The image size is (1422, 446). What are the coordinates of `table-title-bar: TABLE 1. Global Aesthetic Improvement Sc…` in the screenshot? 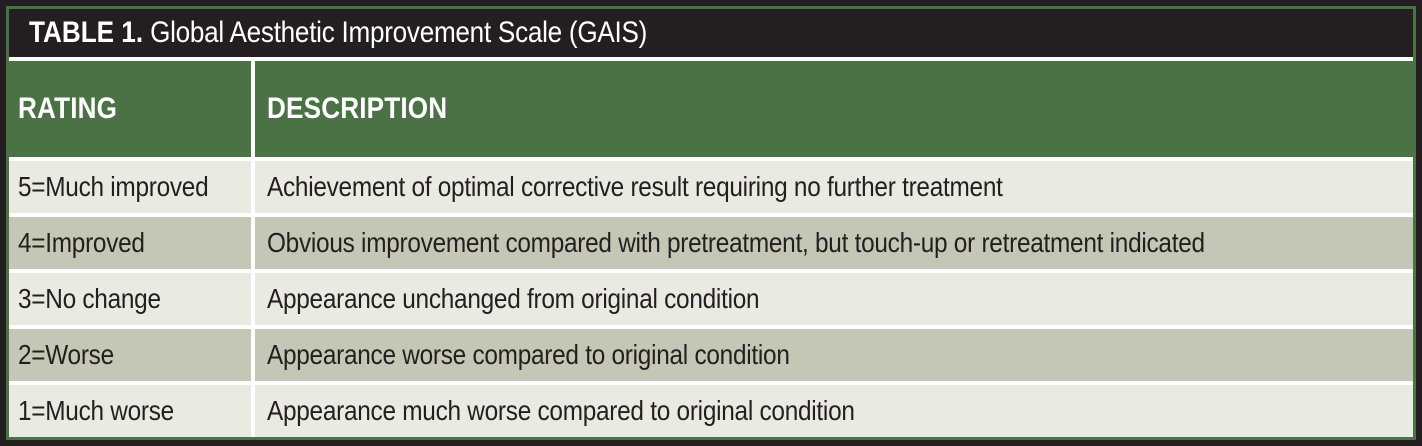 It's located at (711, 33).